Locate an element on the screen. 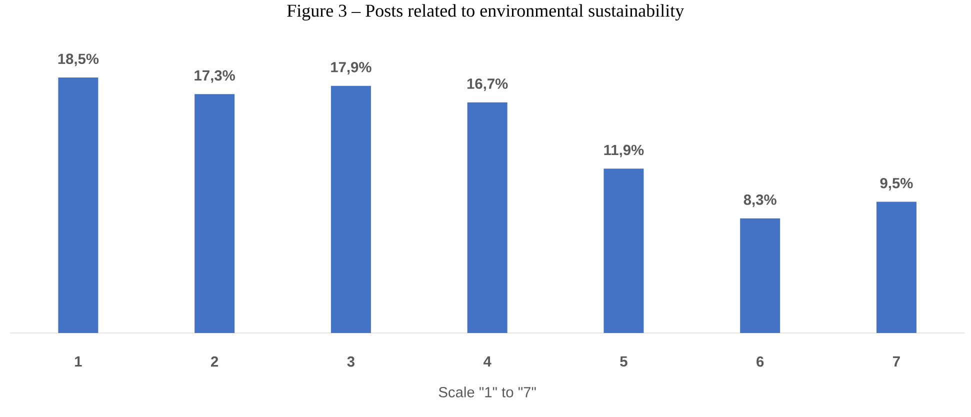 Image resolution: width=971 pixels, height=417 pixels. x-tick-label: 3 is located at coordinates (351, 361).